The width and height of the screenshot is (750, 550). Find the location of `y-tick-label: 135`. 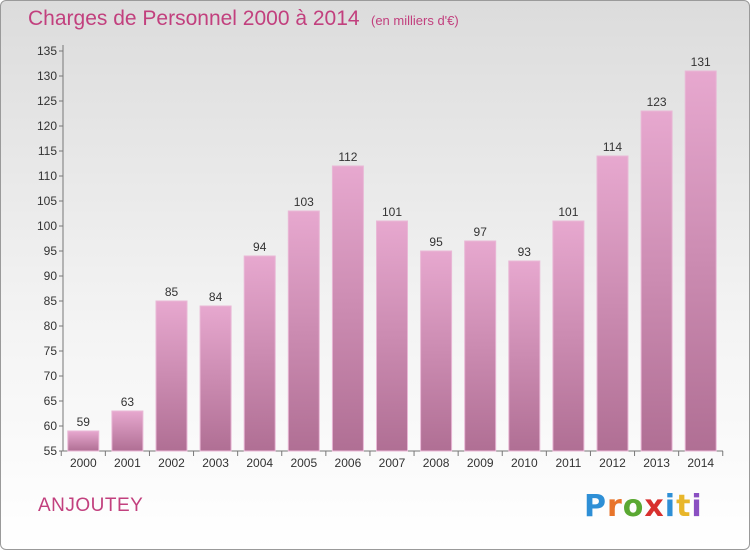

y-tick-label: 135 is located at coordinates (47, 51).